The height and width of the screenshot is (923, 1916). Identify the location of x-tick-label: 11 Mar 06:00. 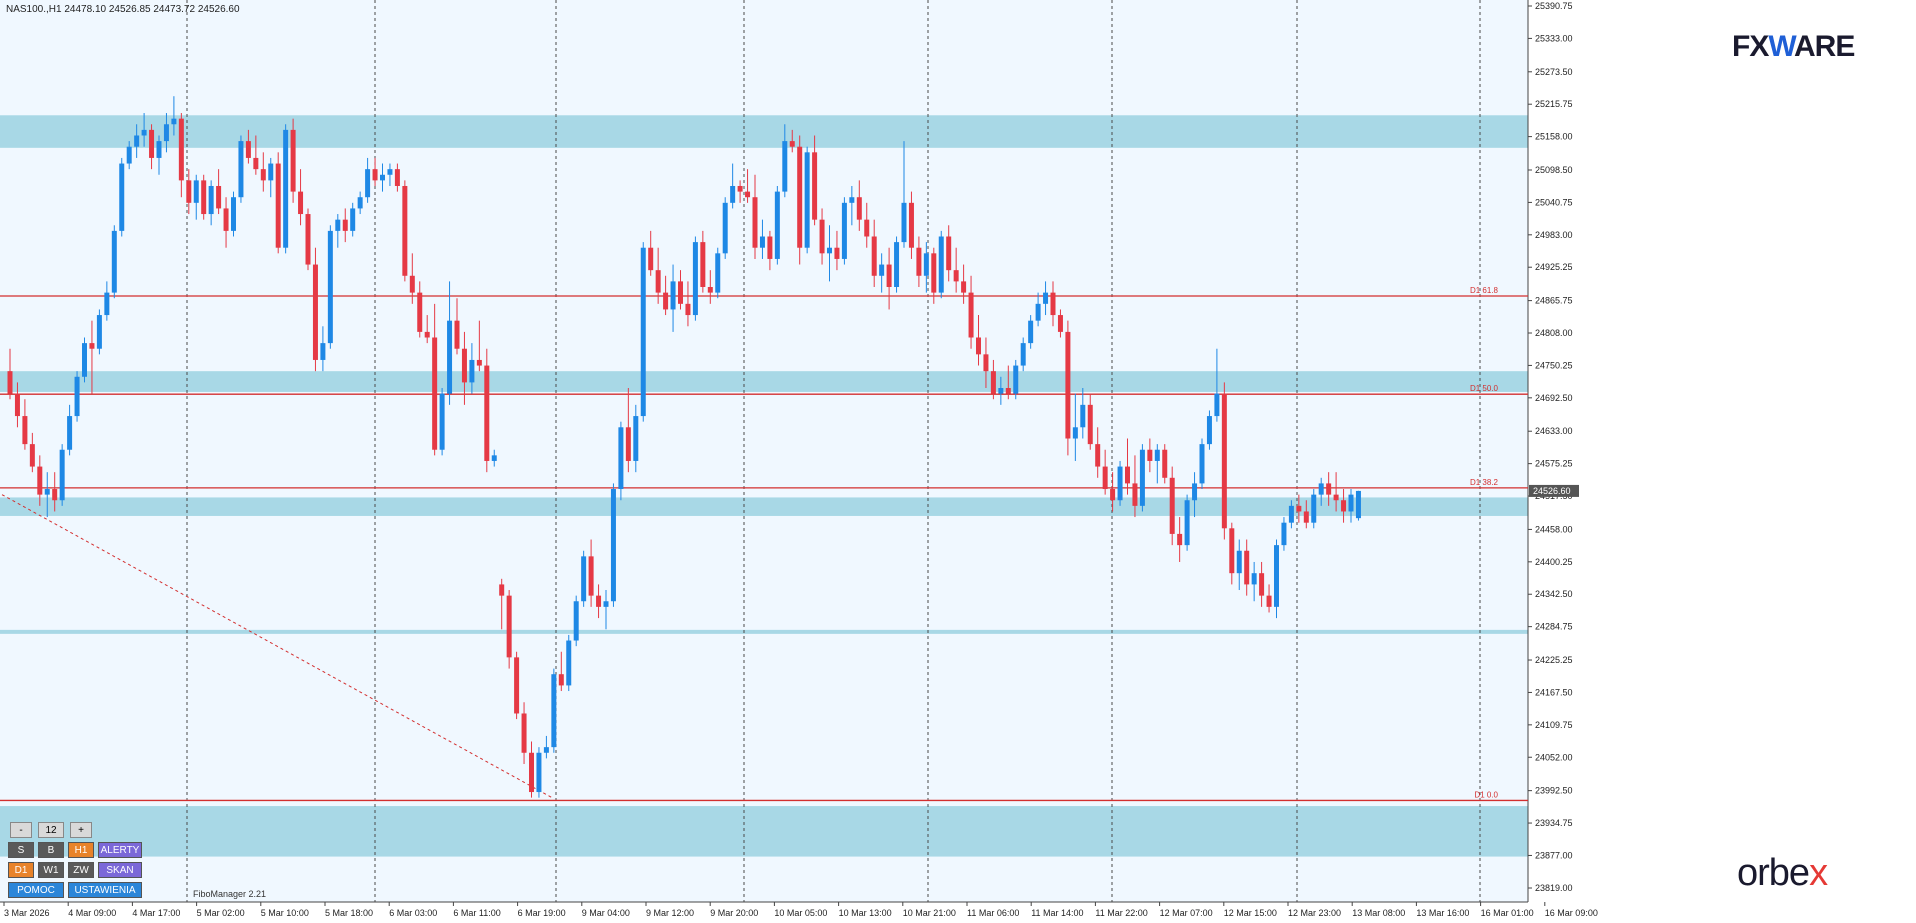
(993, 913).